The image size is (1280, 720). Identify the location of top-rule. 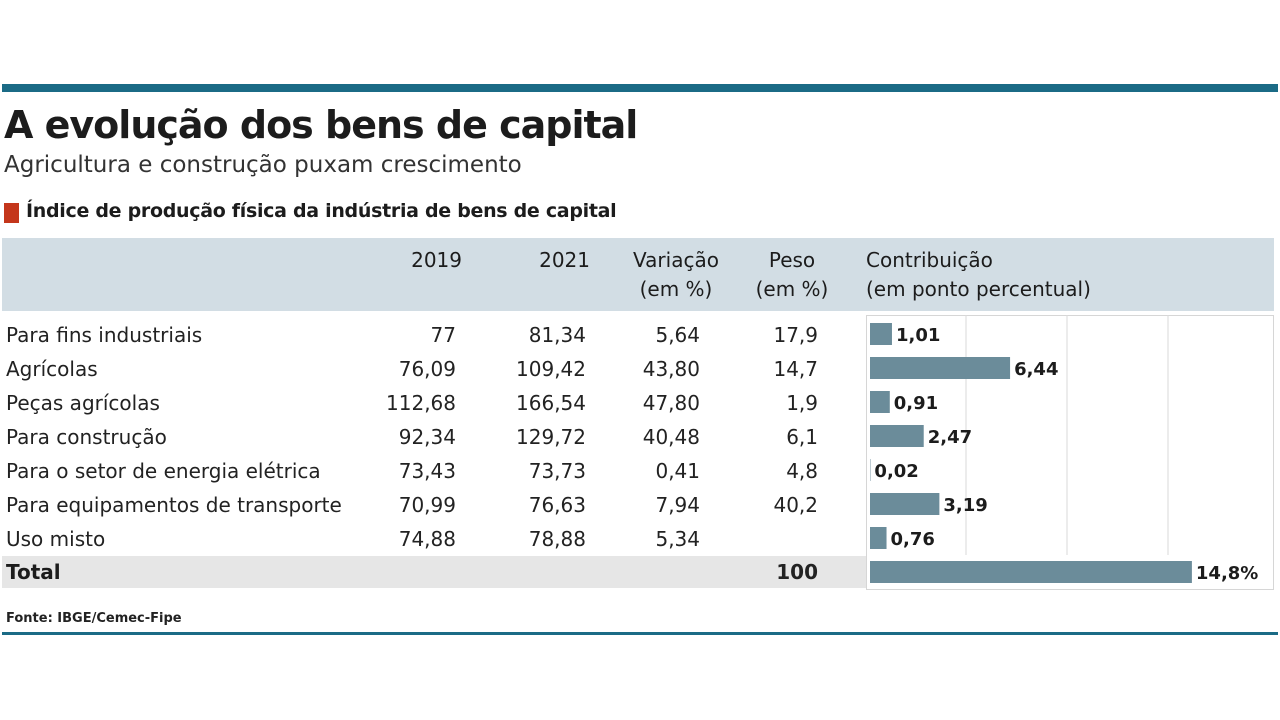
(640, 88).